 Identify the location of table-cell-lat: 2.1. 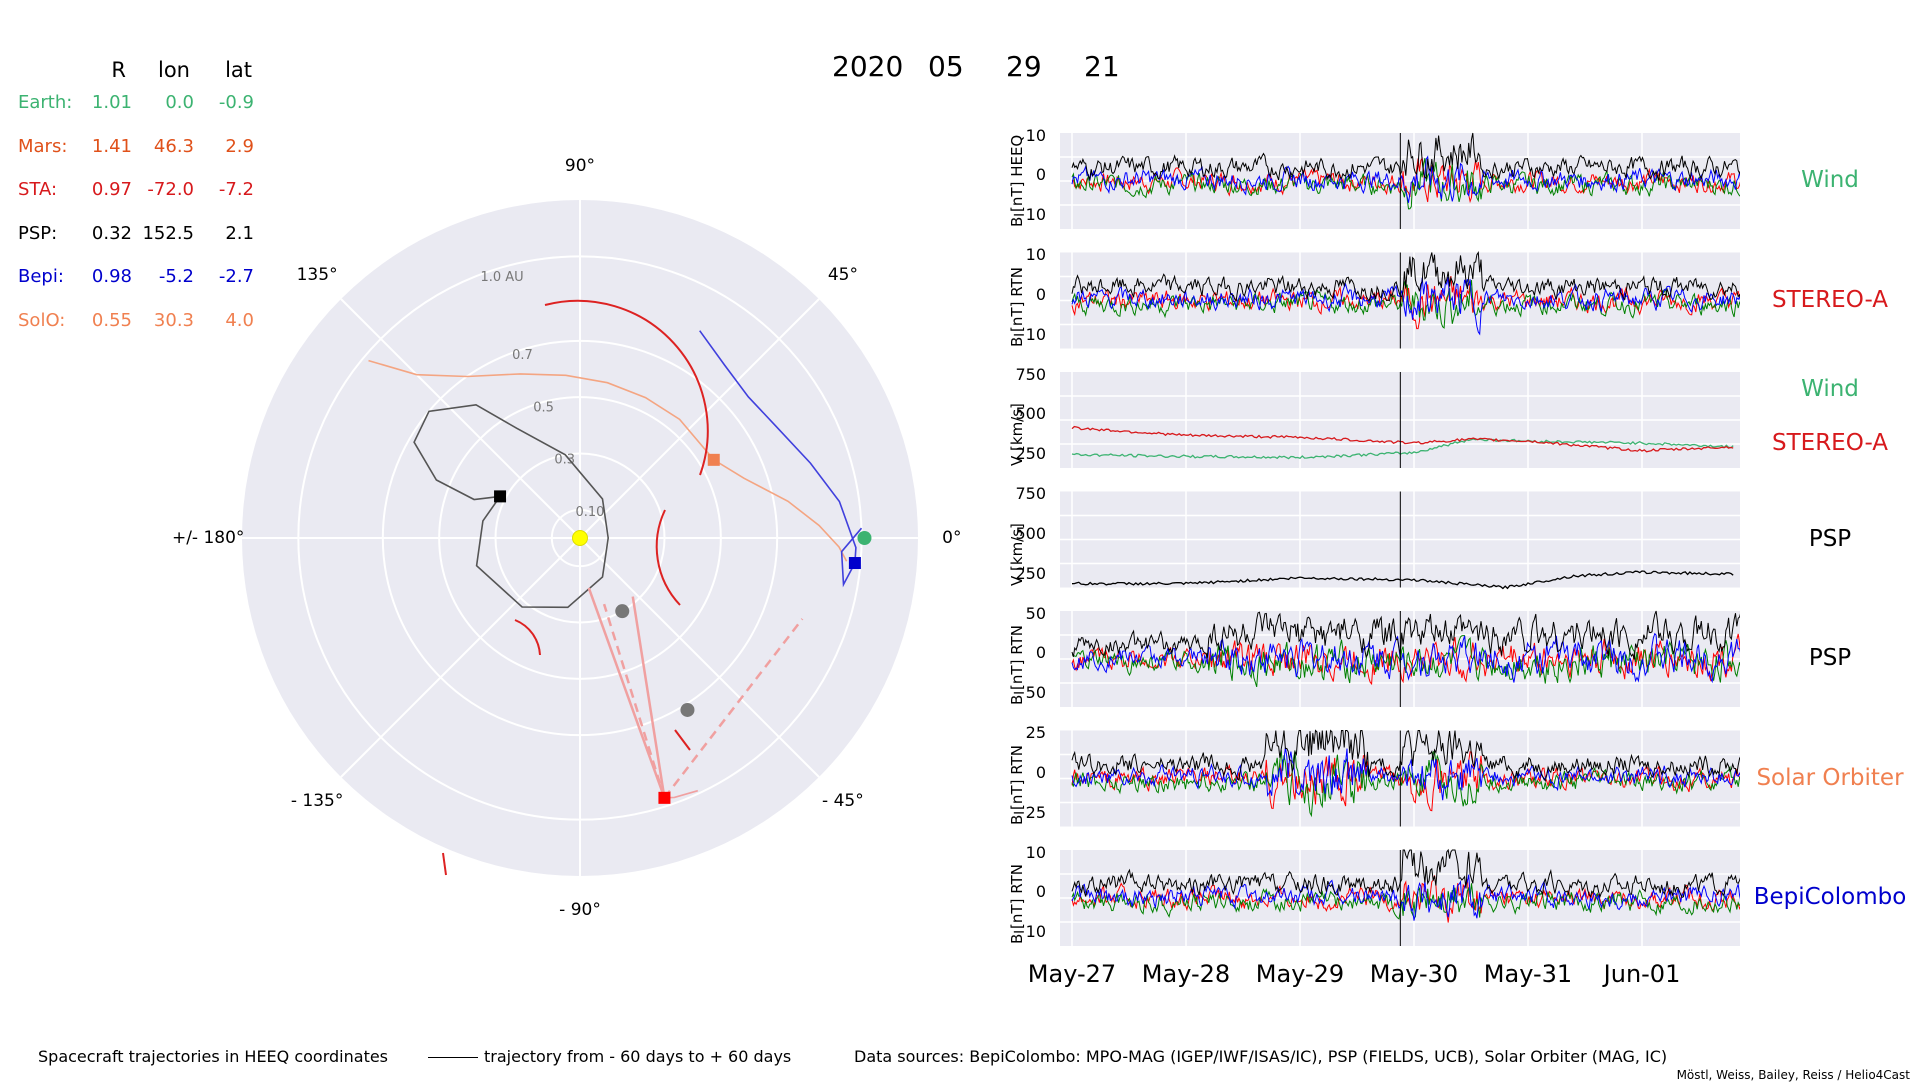
(239, 233).